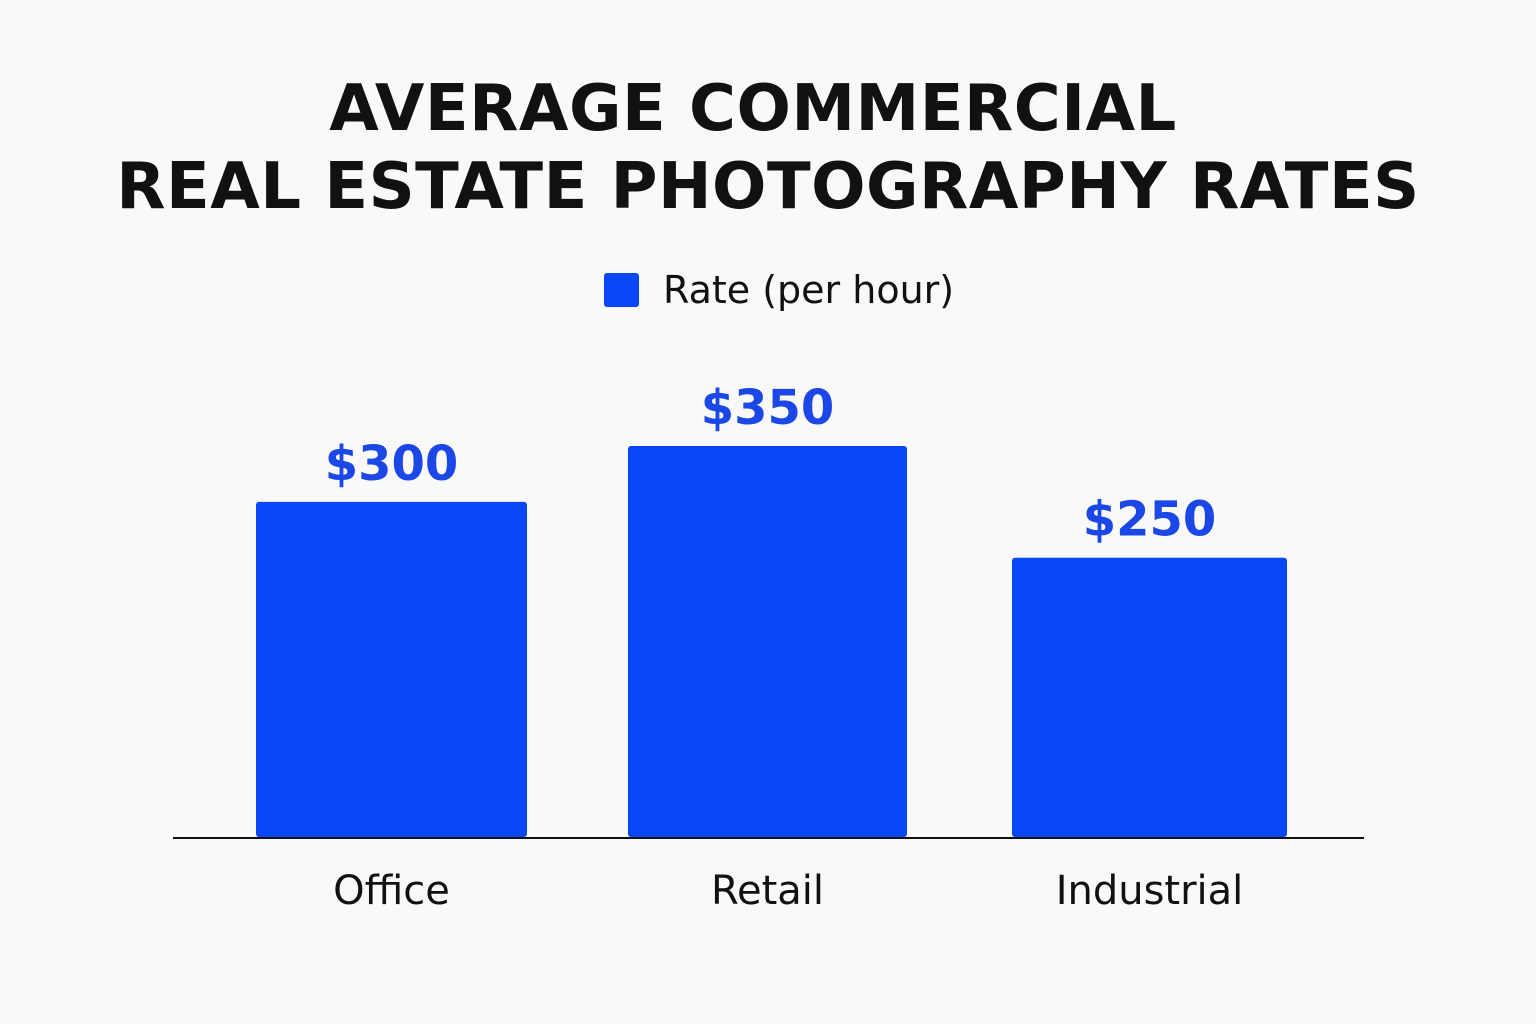 The width and height of the screenshot is (1536, 1024). Describe the element at coordinates (809, 290) in the screenshot. I see `legend-label: Rate (per hour)` at that location.